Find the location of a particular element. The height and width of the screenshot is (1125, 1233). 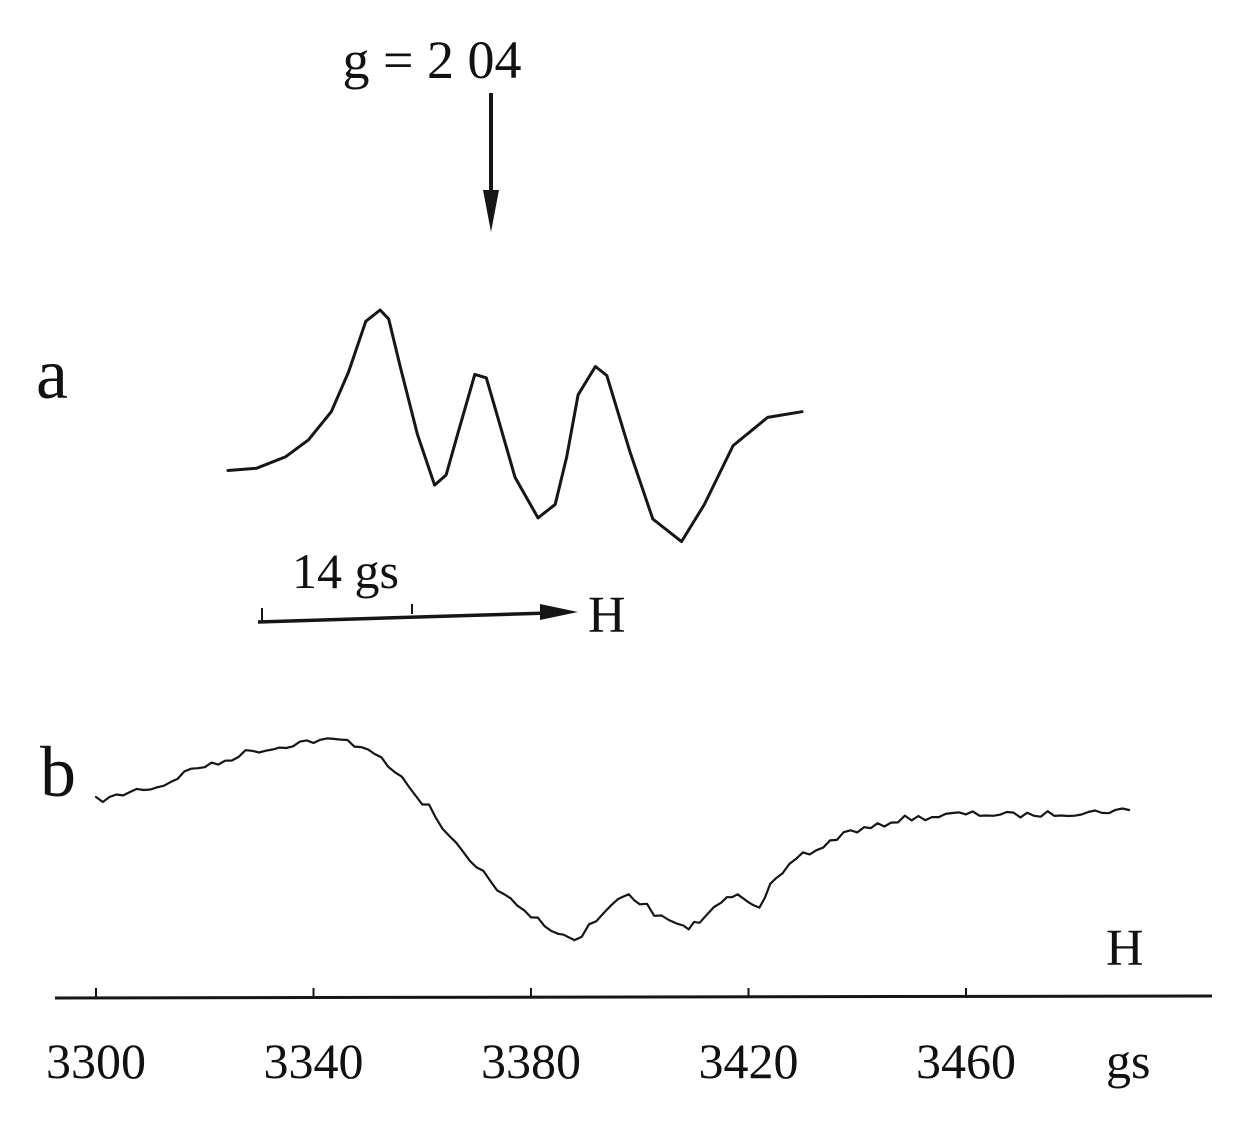

x-axis-tick-label: 3300 is located at coordinates (96, 1061).